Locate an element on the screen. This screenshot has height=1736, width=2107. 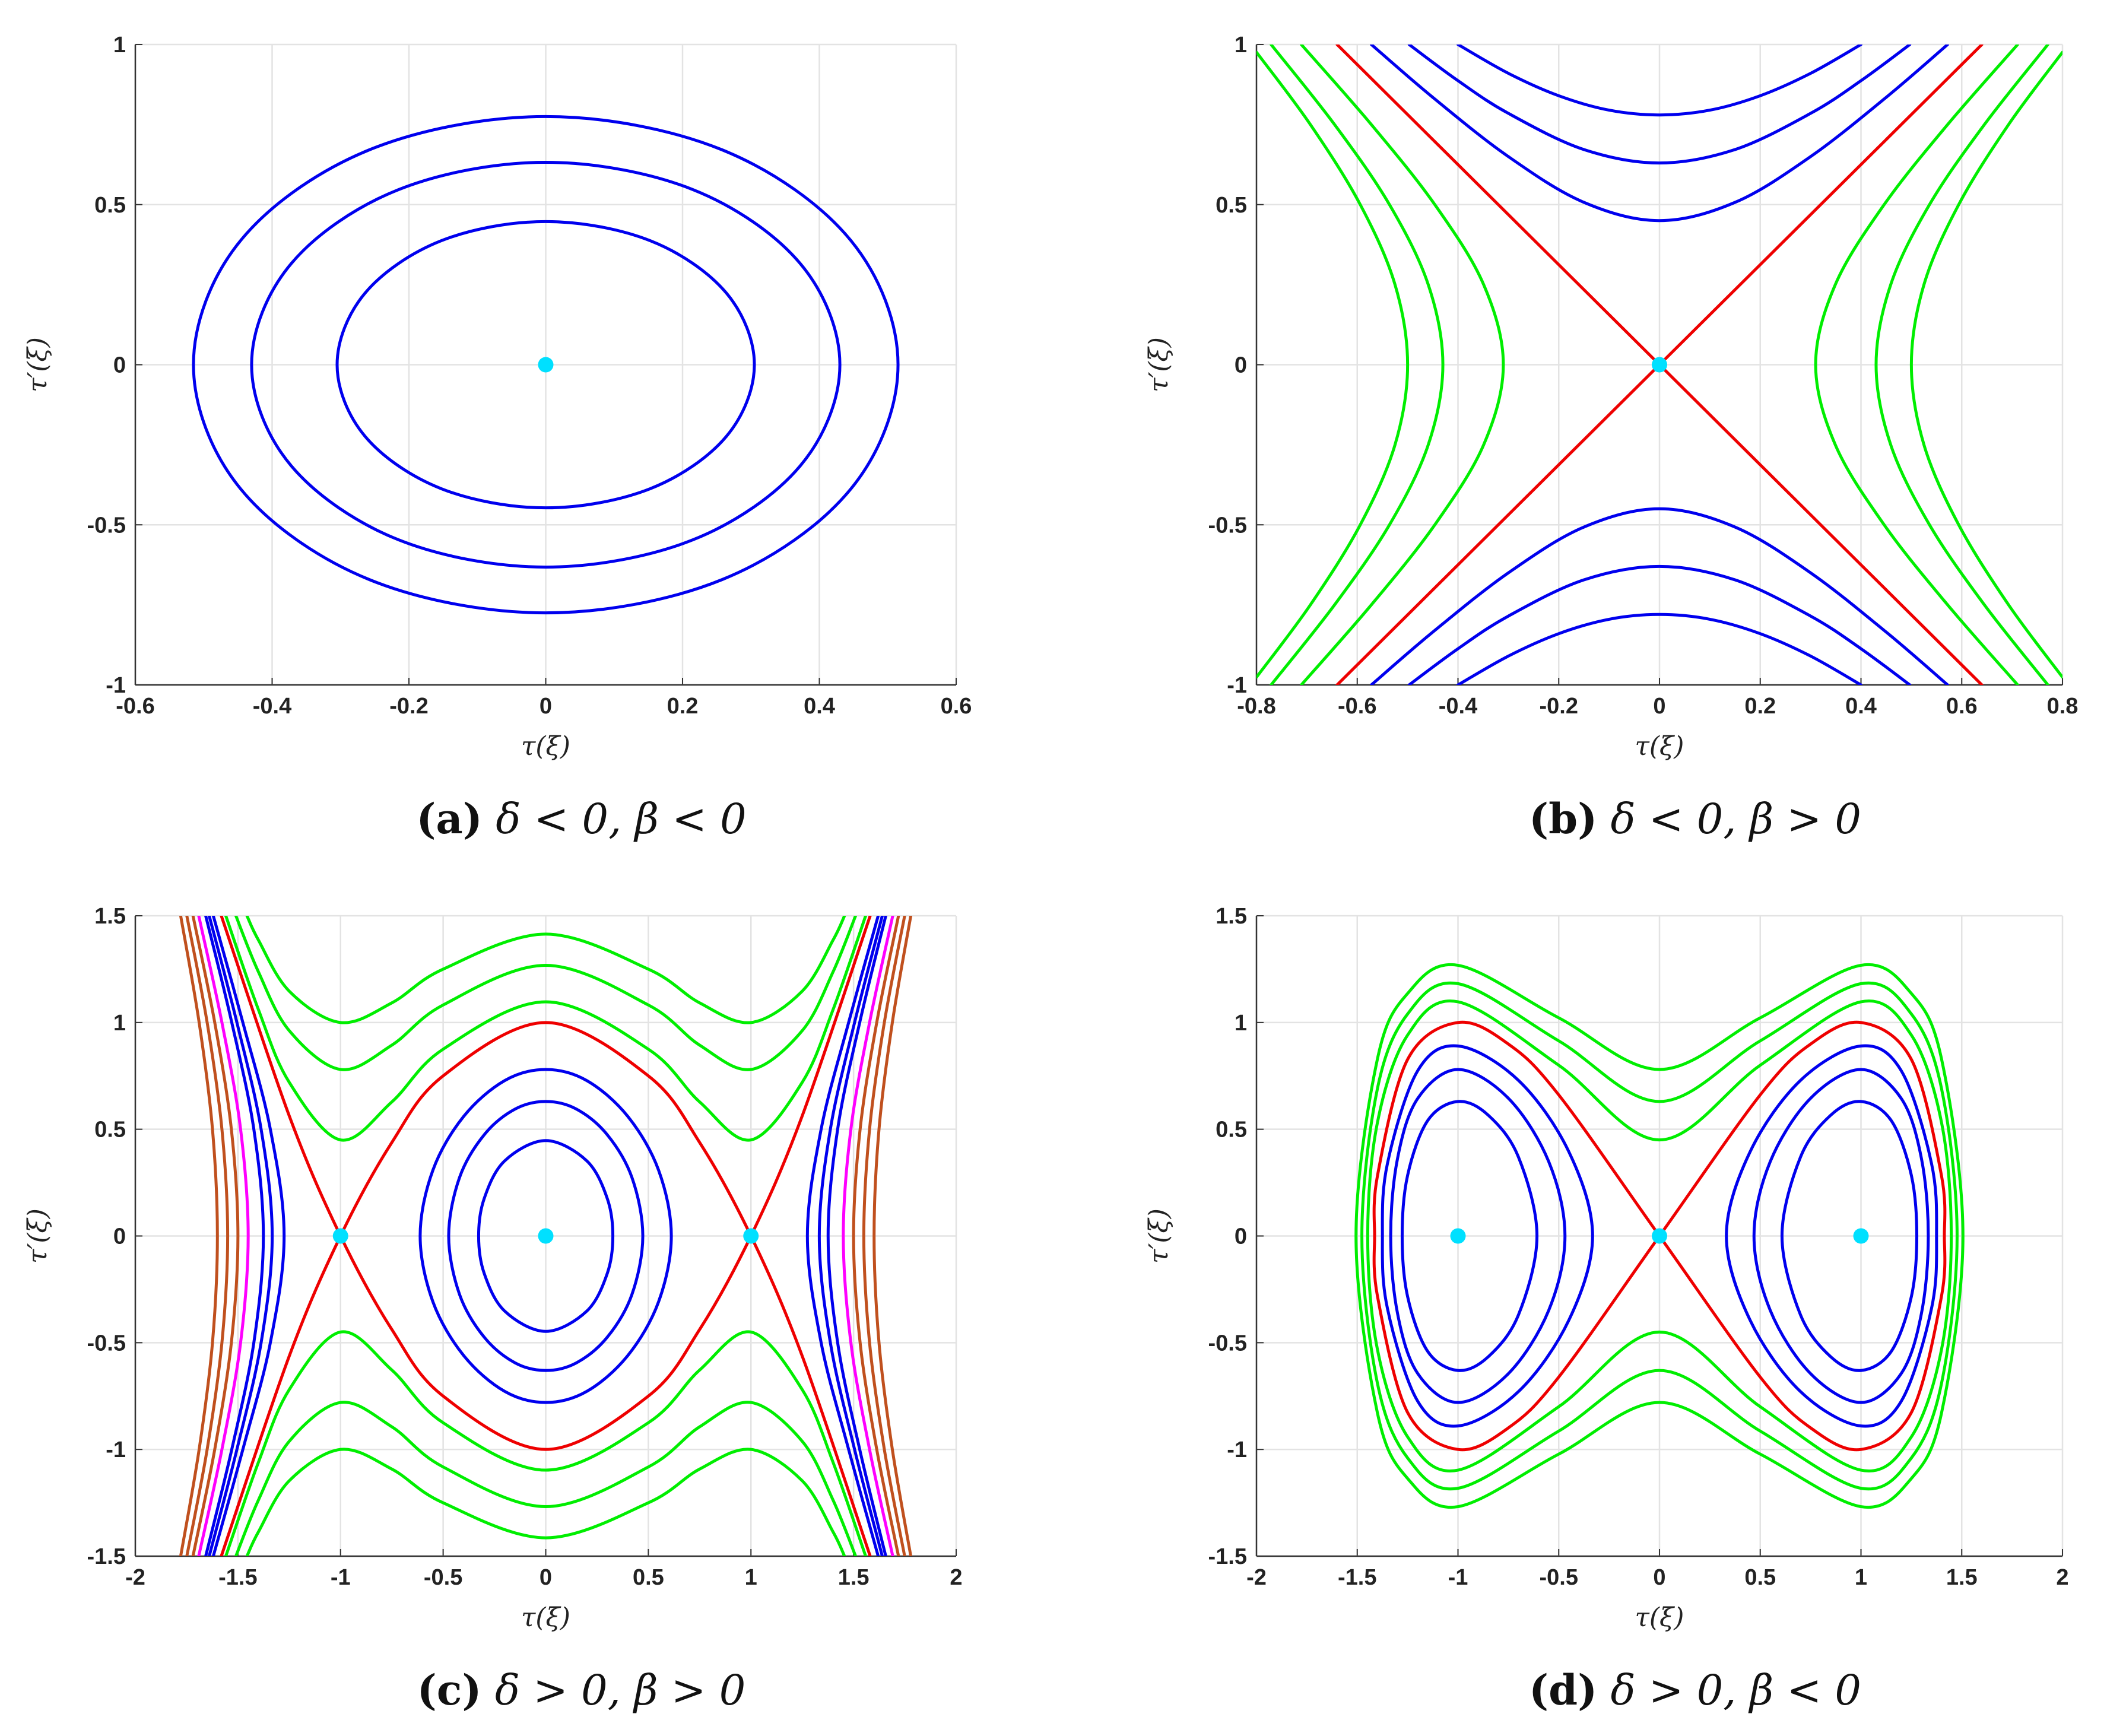
caption: (c) δ > 0, β > 0 is located at coordinates (581, 1690).